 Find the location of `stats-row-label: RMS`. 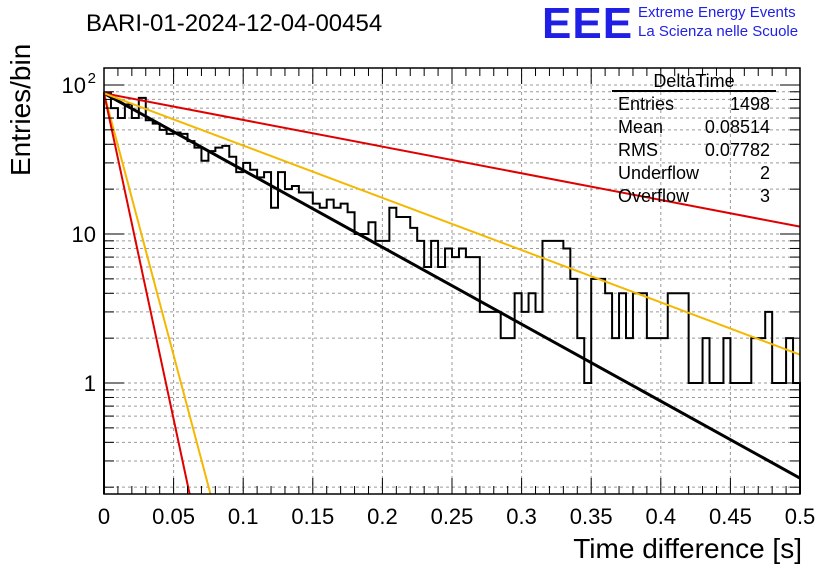

stats-row-label: RMS is located at coordinates (638, 150).